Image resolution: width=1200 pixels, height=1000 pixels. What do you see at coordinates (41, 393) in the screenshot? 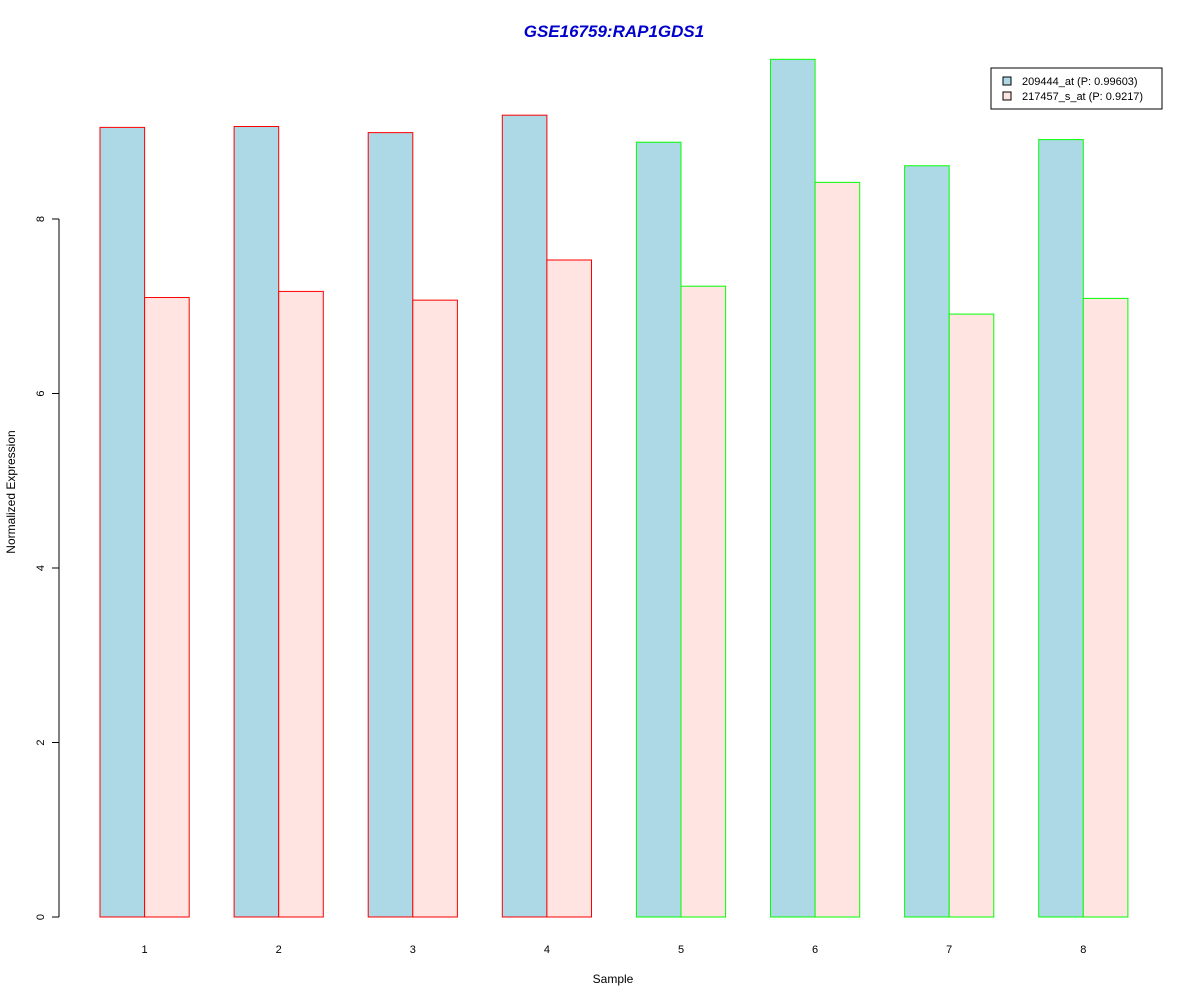
I see `y-tick-label: 6` at bounding box center [41, 393].